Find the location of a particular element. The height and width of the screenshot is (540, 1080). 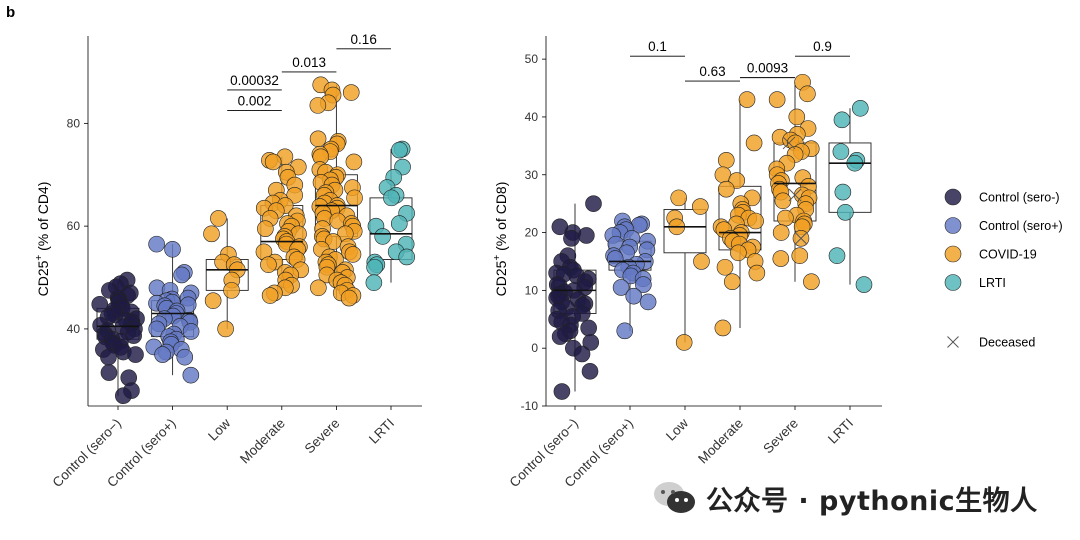

x-tick-label: Severe is located at coordinates (780, 436).